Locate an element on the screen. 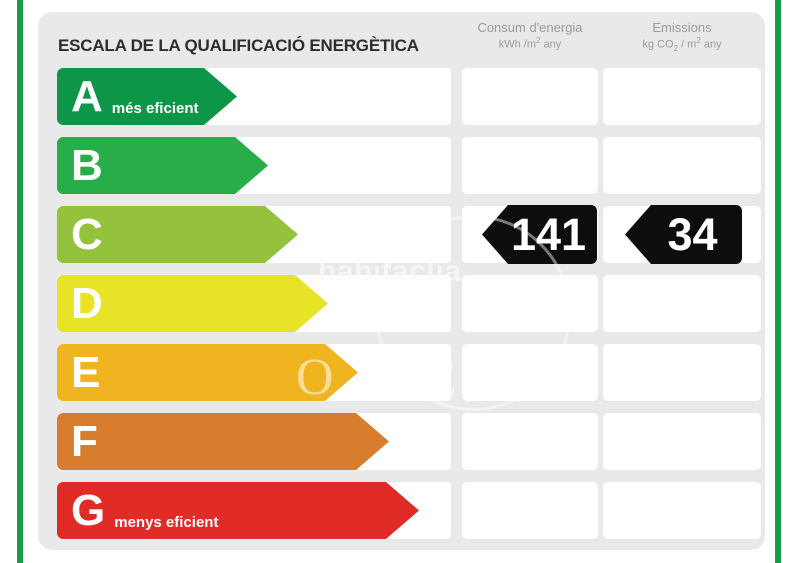 The image size is (800, 563). column-header-emissions: Emissions kg CO2 / m2 any is located at coordinates (682, 37).